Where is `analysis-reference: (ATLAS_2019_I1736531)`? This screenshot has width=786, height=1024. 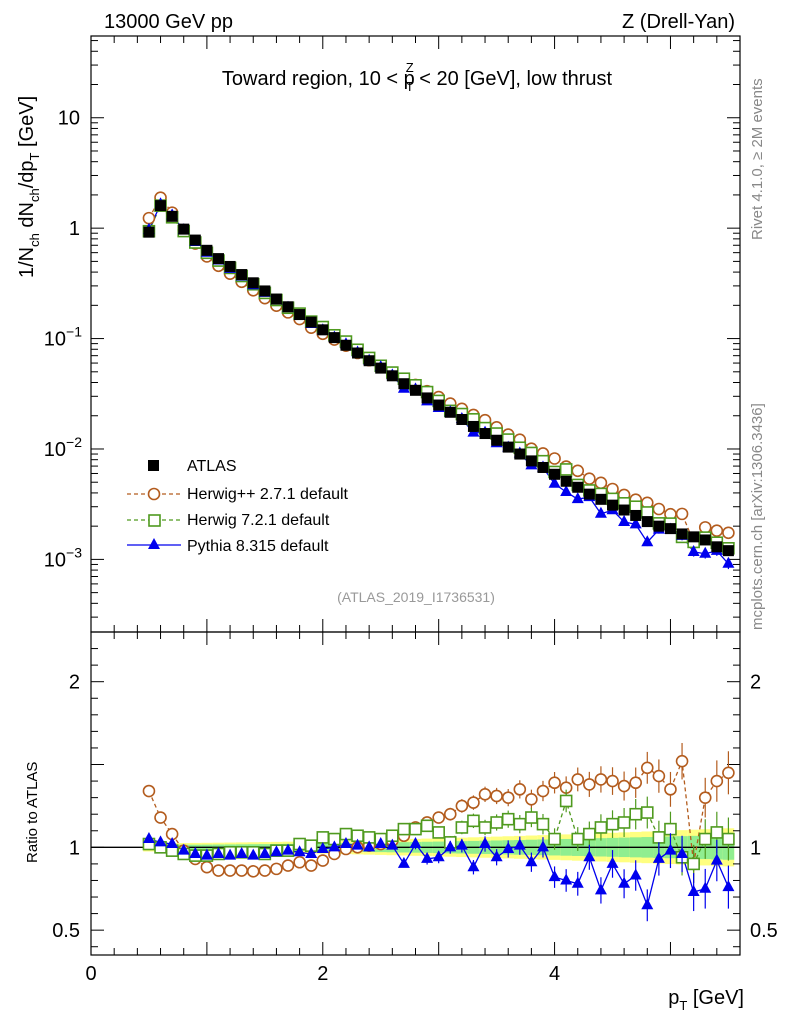
analysis-reference: (ATLAS_2019_I1736531) is located at coordinates (416, 597).